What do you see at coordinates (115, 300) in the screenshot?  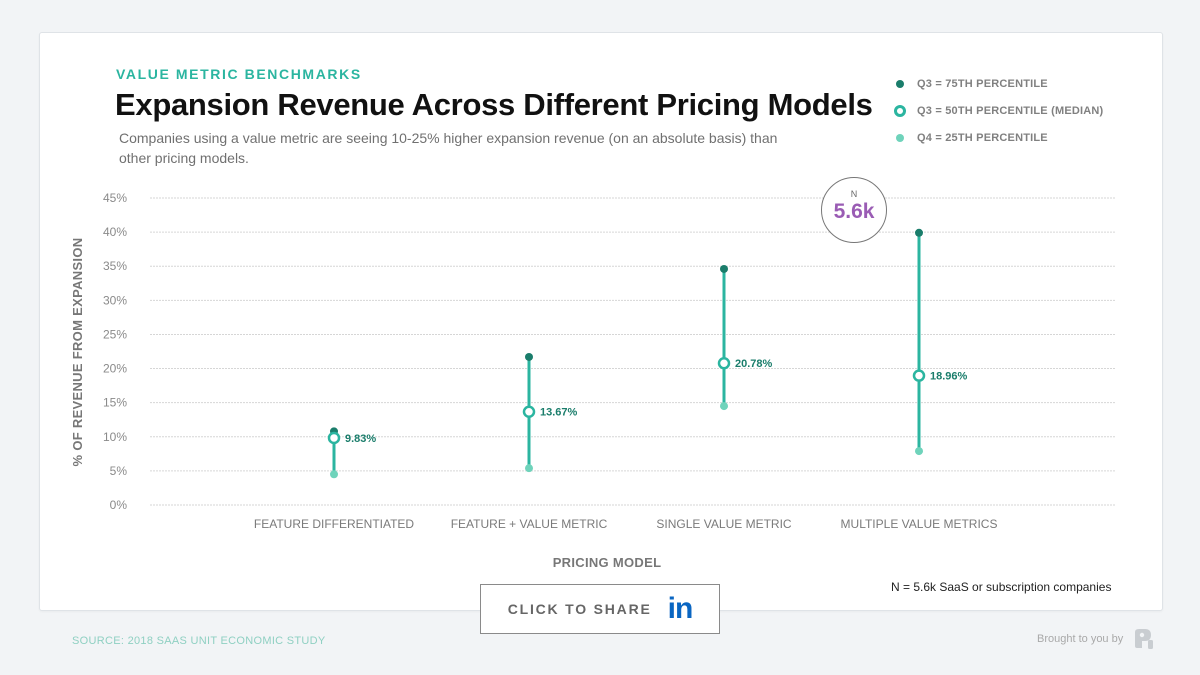 I see `y-tick-label: 30%` at bounding box center [115, 300].